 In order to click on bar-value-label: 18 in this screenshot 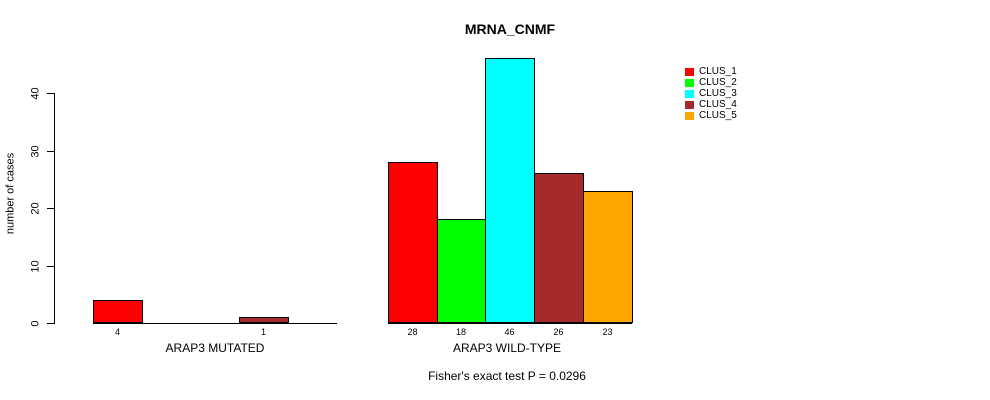, I will do `click(460, 332)`.